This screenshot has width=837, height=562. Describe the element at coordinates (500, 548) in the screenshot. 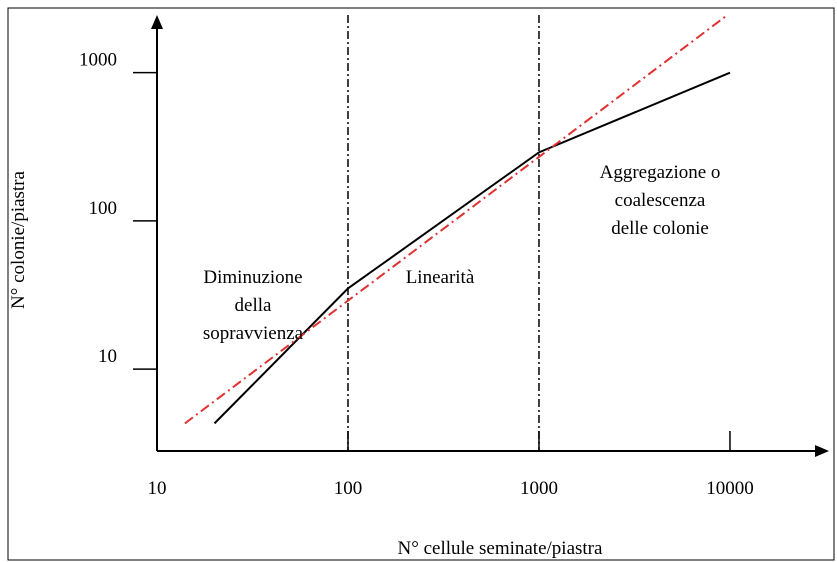

I see `x-axis-label: N° cellule seminate/piastra` at that location.